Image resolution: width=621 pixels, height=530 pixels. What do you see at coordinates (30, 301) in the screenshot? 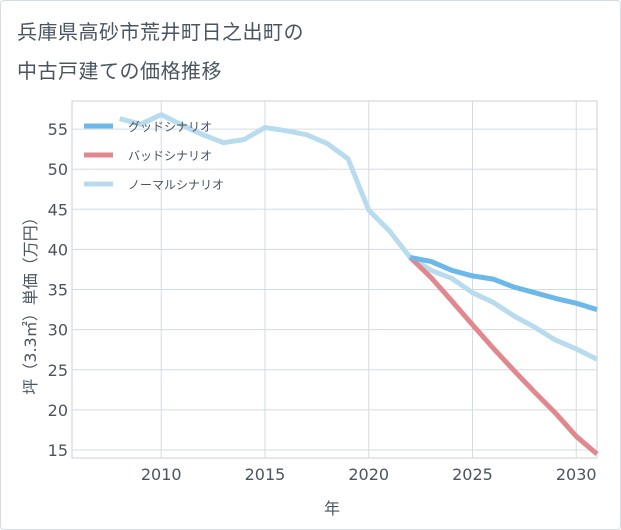
I see `y-axis-label: 坪（3.3㎡）単価（万円）` at bounding box center [30, 301].